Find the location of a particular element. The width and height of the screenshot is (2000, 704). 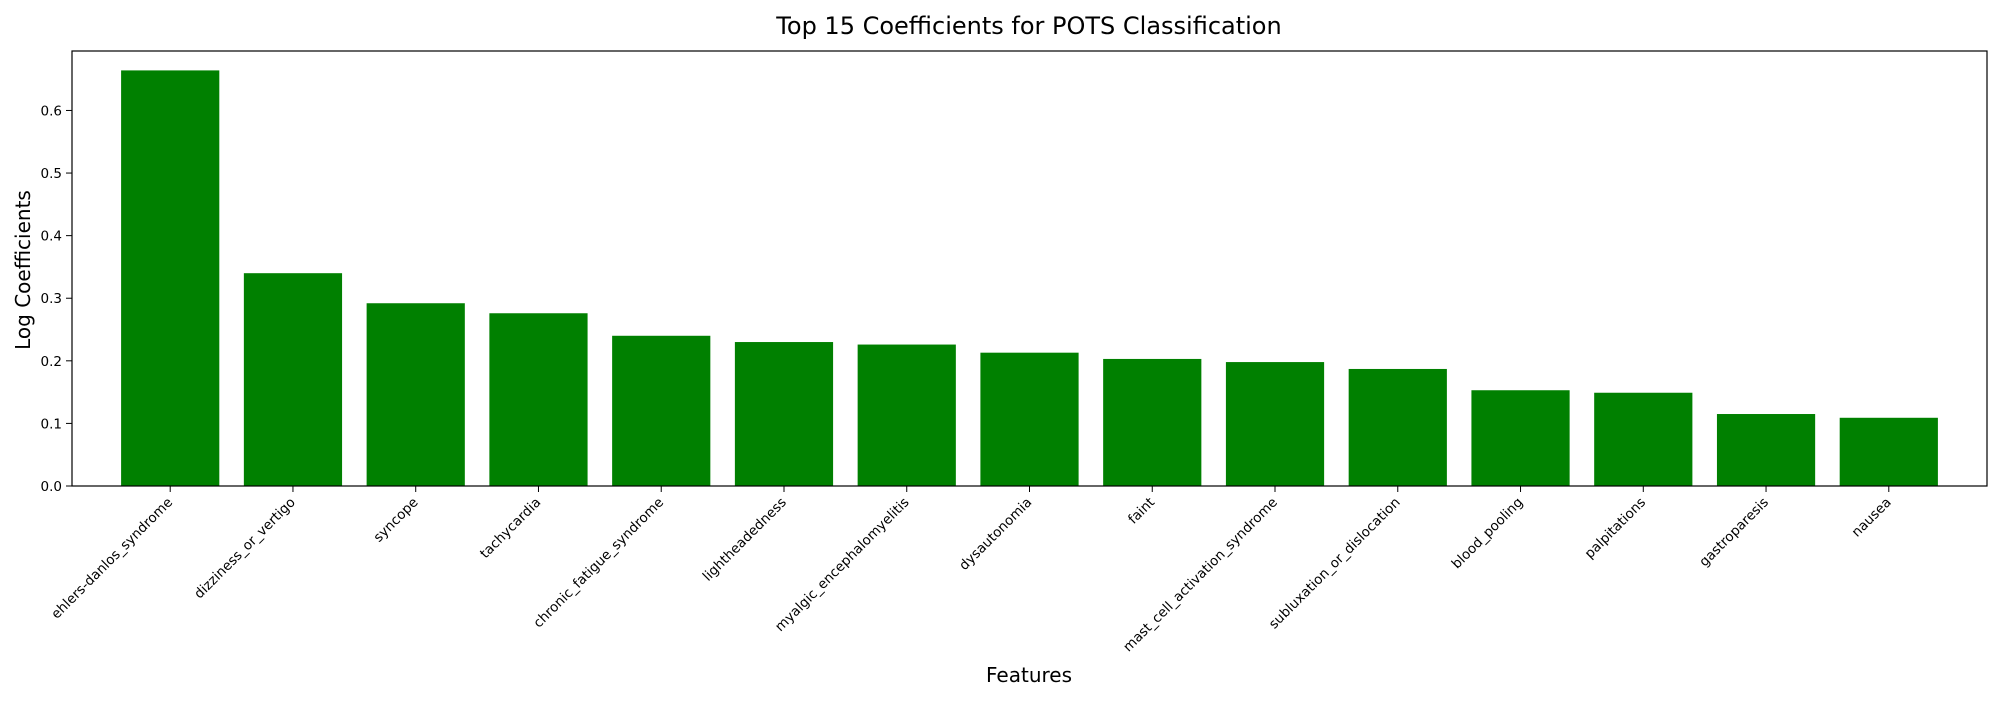

bar-mast_cell_activation_syndrome is located at coordinates (1275, 424).